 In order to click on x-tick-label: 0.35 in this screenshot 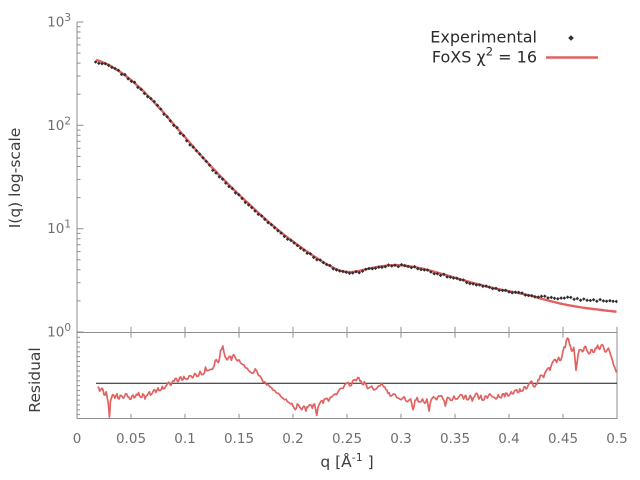, I will do `click(455, 439)`.